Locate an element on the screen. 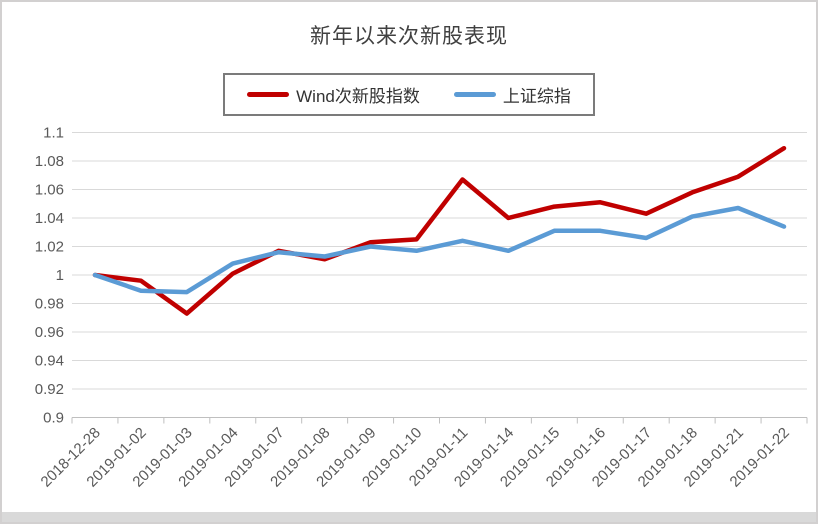 The image size is (818, 524). shanghai-composite-line-swatch is located at coordinates (474, 94).